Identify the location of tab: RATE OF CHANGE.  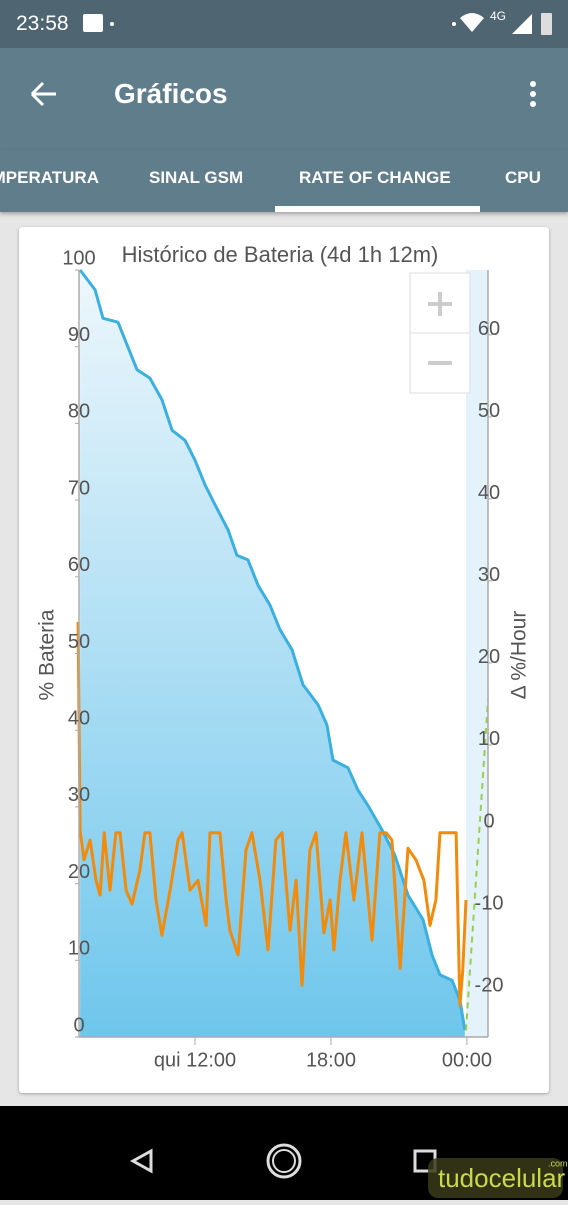
(375, 177).